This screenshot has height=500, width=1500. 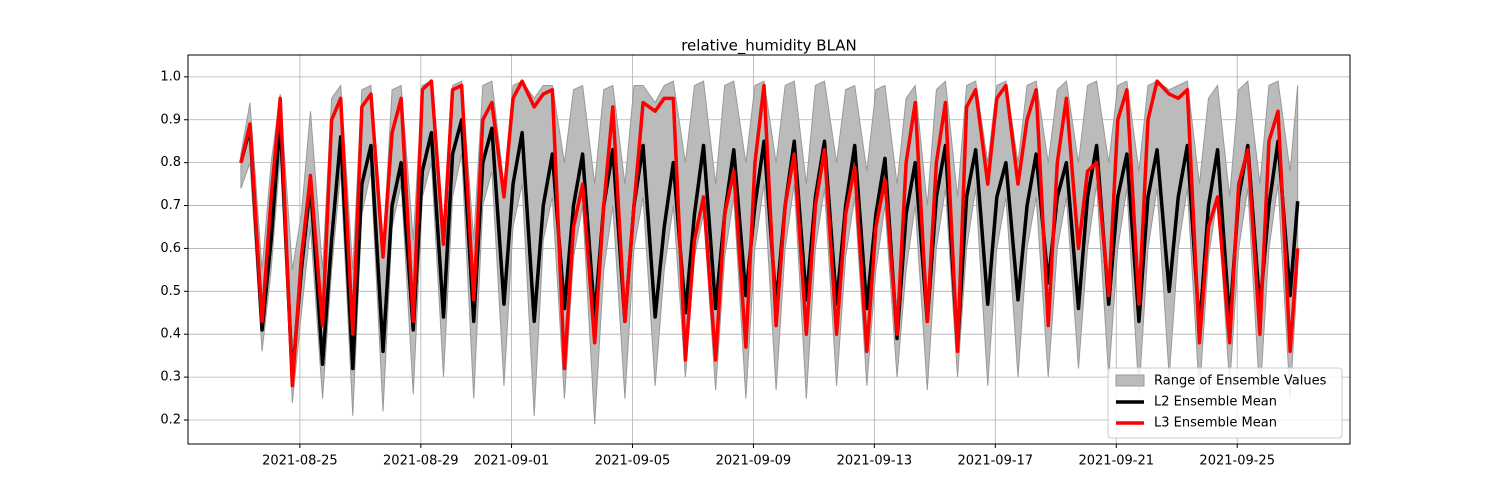 What do you see at coordinates (754, 461) in the screenshot?
I see `x-tick-label: 2021-09-09` at bounding box center [754, 461].